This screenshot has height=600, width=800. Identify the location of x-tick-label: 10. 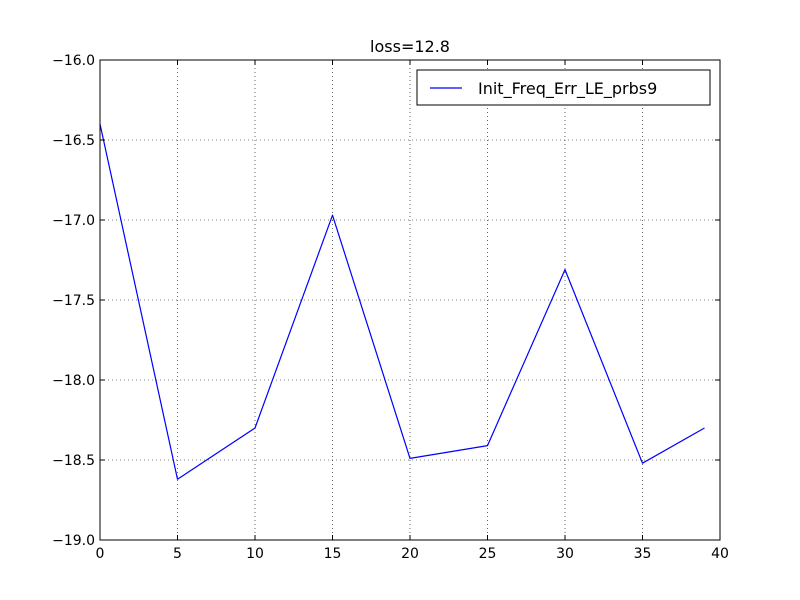
(255, 554).